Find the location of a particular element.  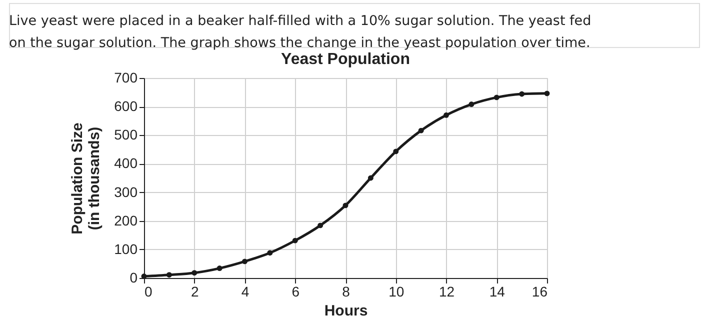

y-tick-label: 200 is located at coordinates (126, 220).